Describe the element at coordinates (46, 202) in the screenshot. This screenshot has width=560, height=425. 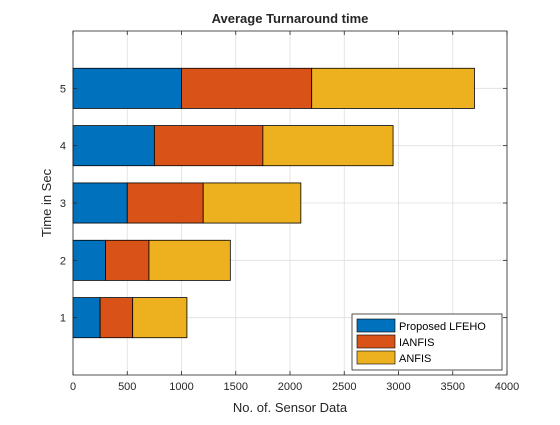
I see `y-axis-label: Time in Sec` at that location.